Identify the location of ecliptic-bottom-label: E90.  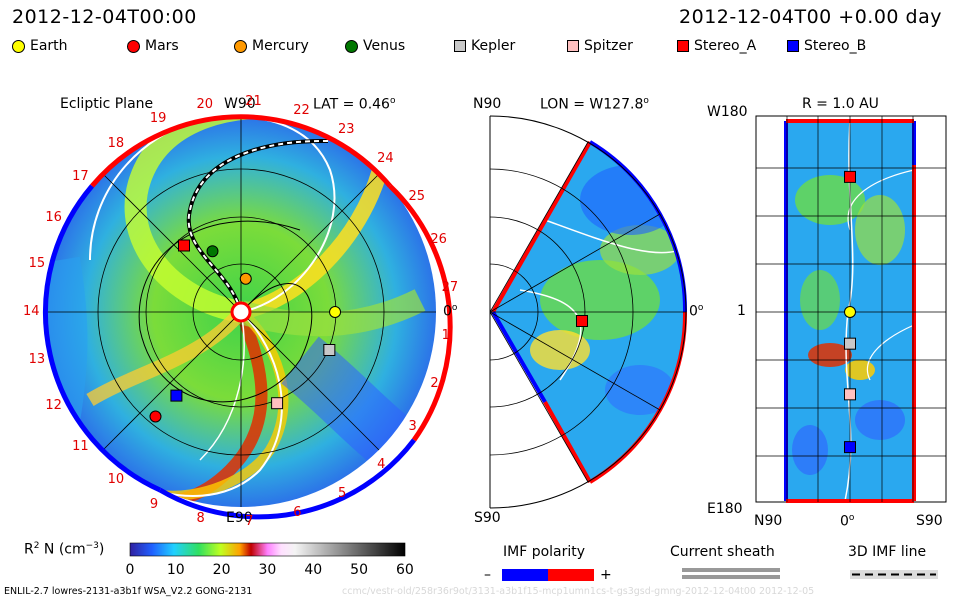
(239, 518).